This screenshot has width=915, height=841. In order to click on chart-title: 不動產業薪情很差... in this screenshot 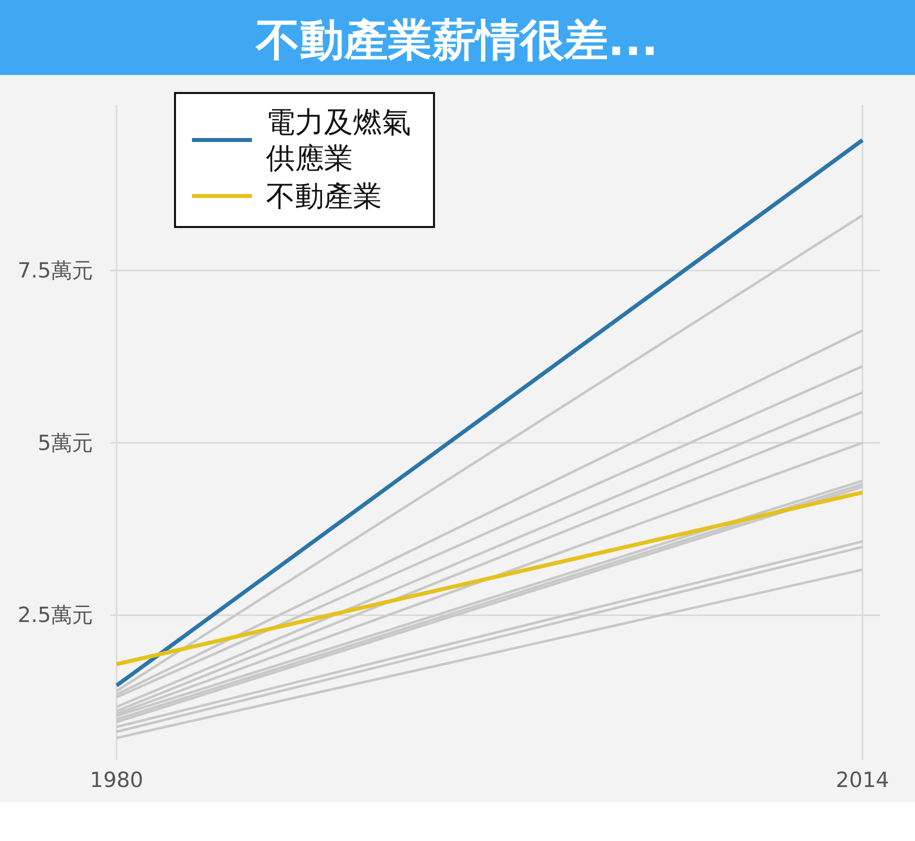, I will do `click(456, 40)`.